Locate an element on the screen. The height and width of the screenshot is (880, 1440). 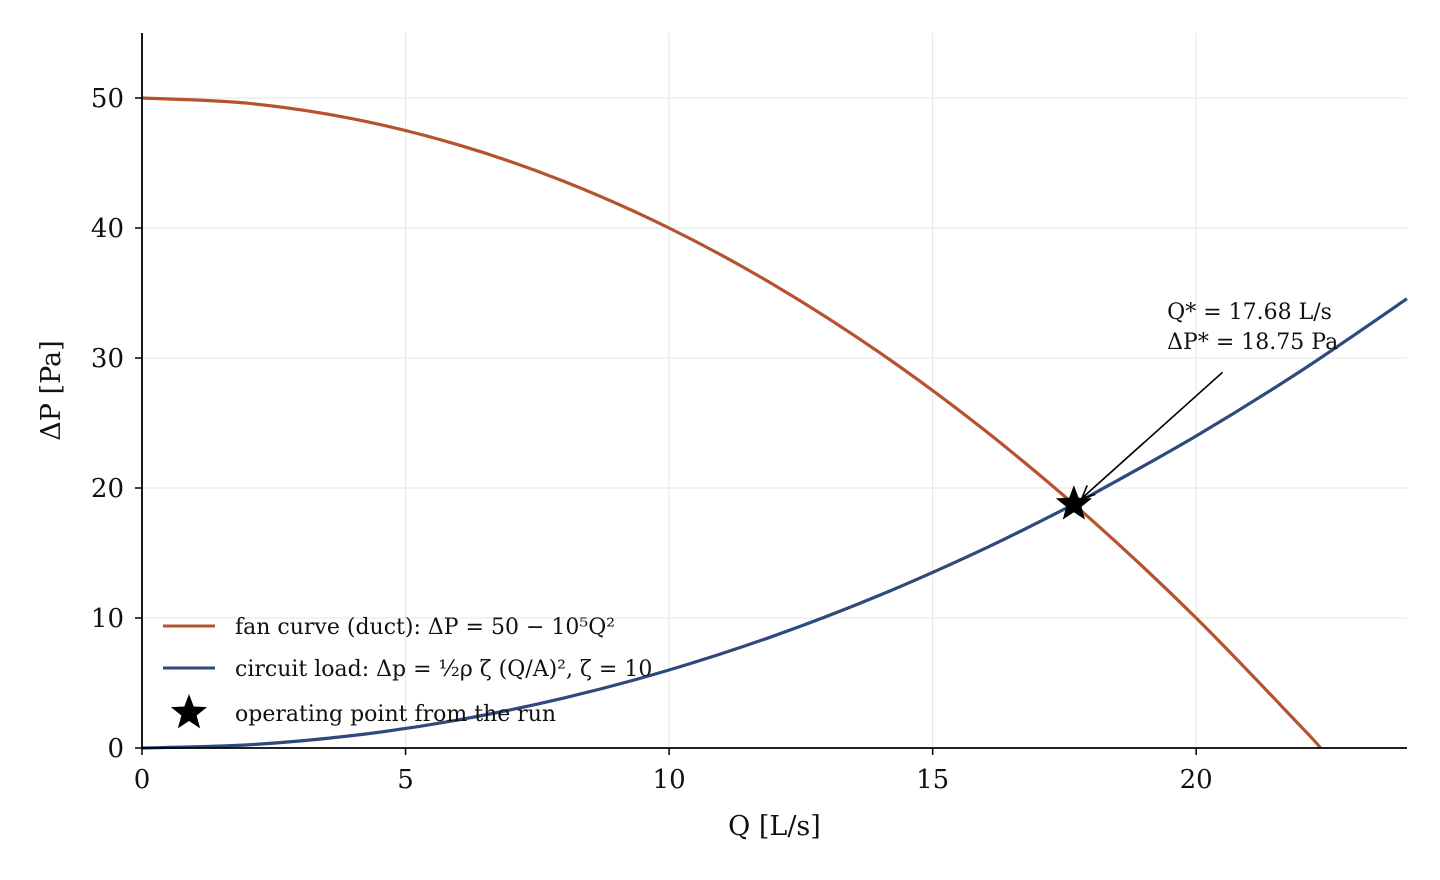
operating-point-marker is located at coordinates (1073, 502).